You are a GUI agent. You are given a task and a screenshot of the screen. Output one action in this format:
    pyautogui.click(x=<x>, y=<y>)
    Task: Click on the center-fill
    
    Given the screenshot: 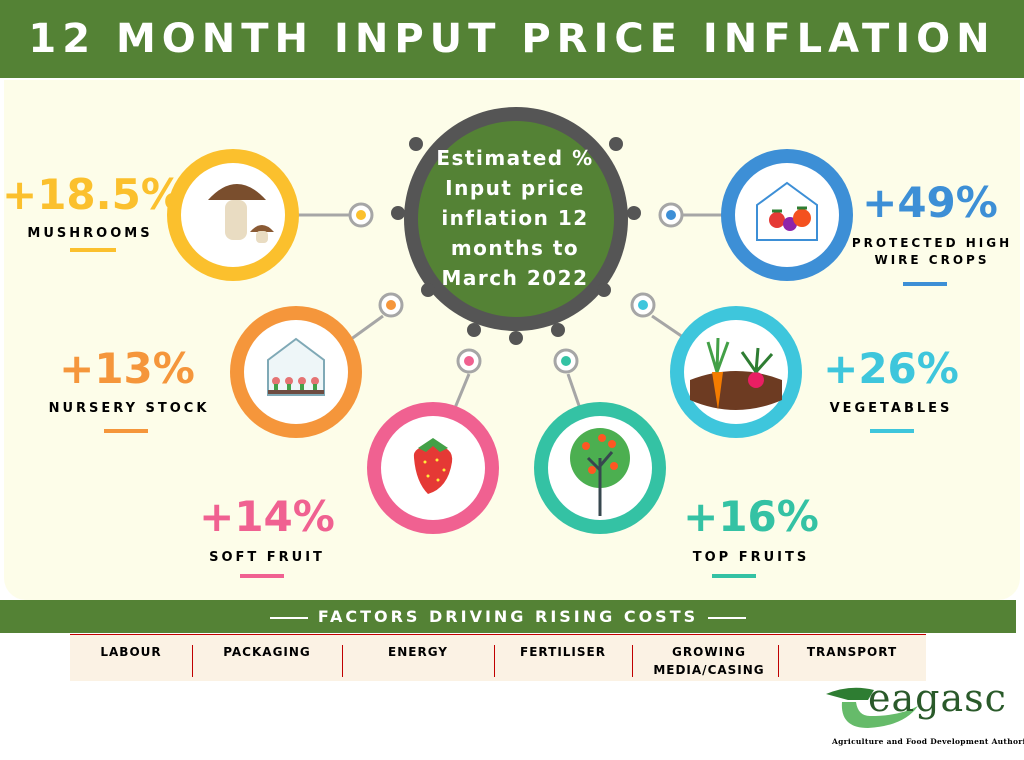 What is the action you would take?
    pyautogui.click(x=516, y=219)
    